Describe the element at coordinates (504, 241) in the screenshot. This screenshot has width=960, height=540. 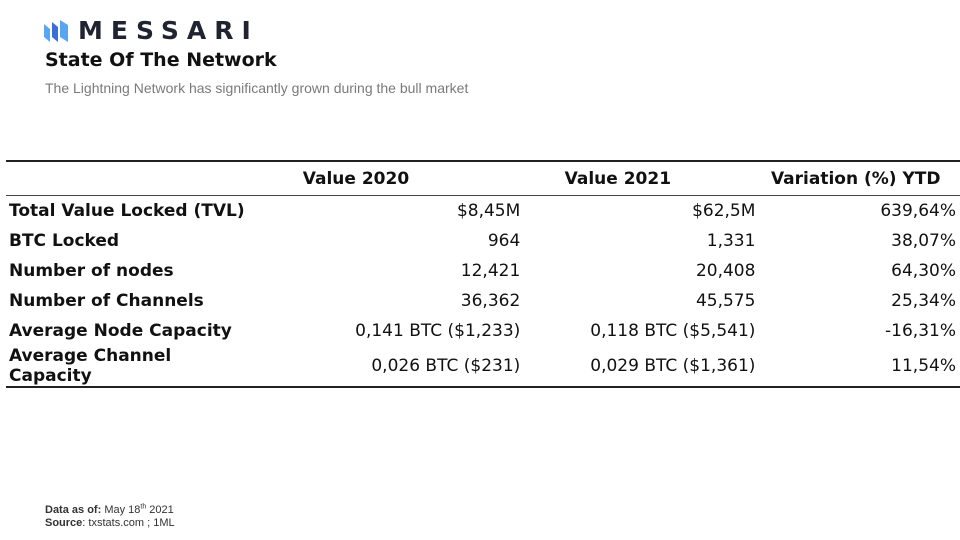
I see `cell-value-2020: 964` at that location.